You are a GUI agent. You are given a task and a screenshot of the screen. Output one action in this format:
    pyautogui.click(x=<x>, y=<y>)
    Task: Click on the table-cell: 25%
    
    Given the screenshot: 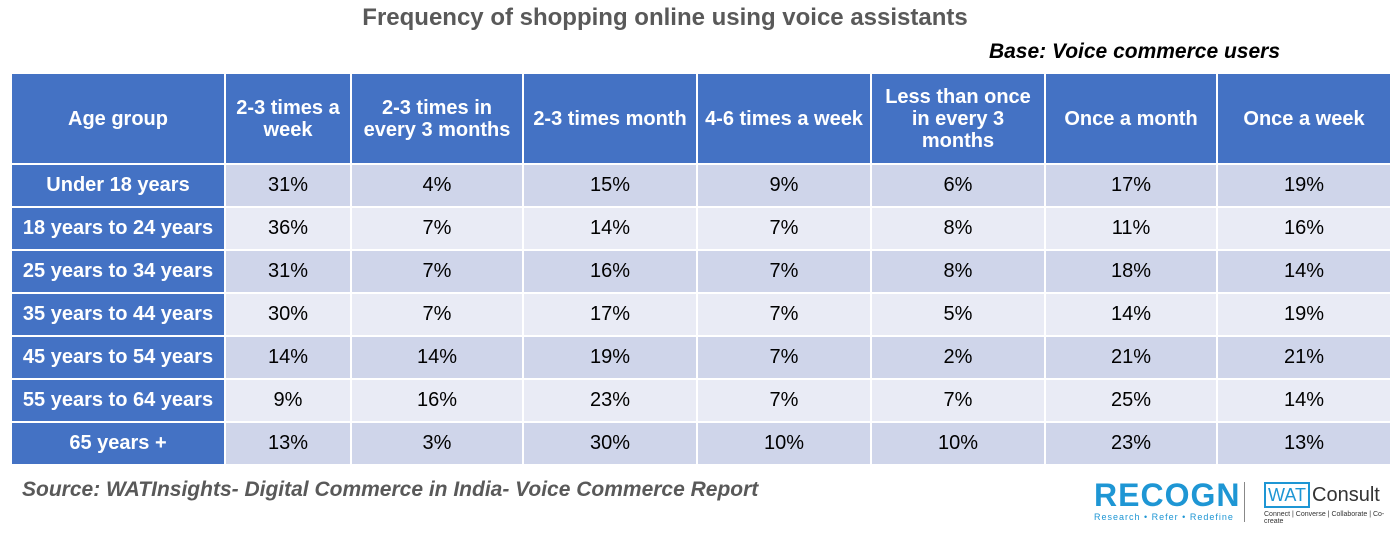 What is the action you would take?
    pyautogui.click(x=1131, y=400)
    